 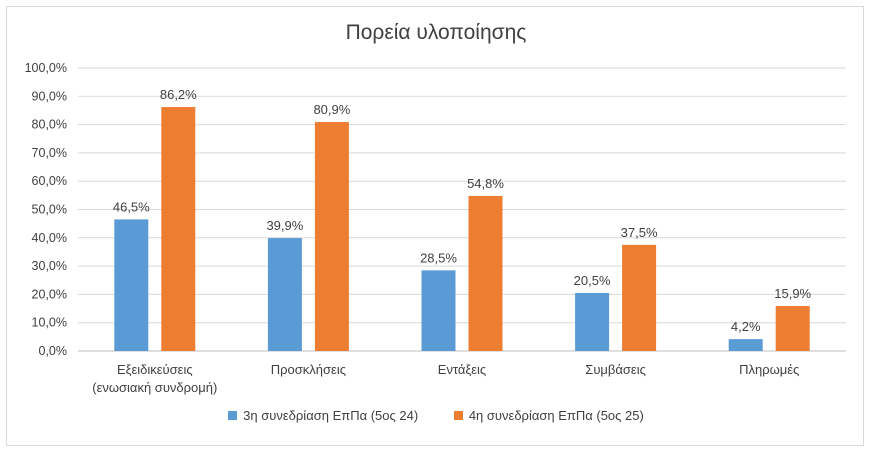 I want to click on data-label: 39,9%, so click(x=284, y=225).